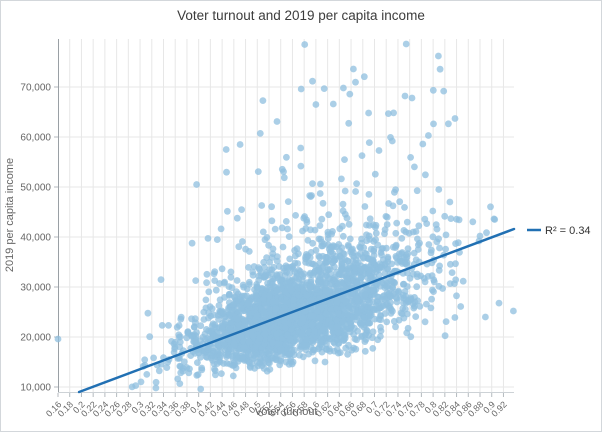 The image size is (602, 432). What do you see at coordinates (559, 231) in the screenshot?
I see `legend-item: R² = 0.34` at bounding box center [559, 231].